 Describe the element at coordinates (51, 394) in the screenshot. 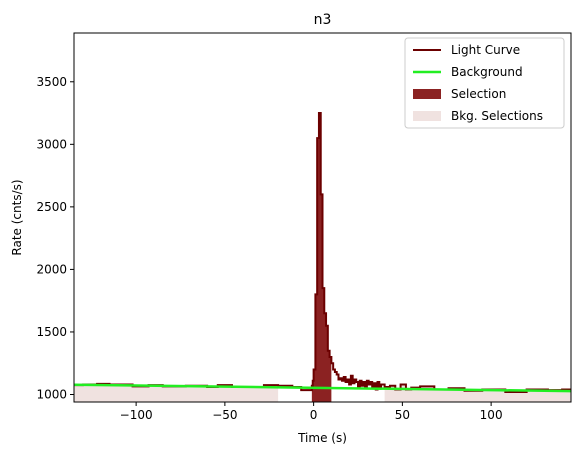

I see `y-tick-label: 1000` at that location.